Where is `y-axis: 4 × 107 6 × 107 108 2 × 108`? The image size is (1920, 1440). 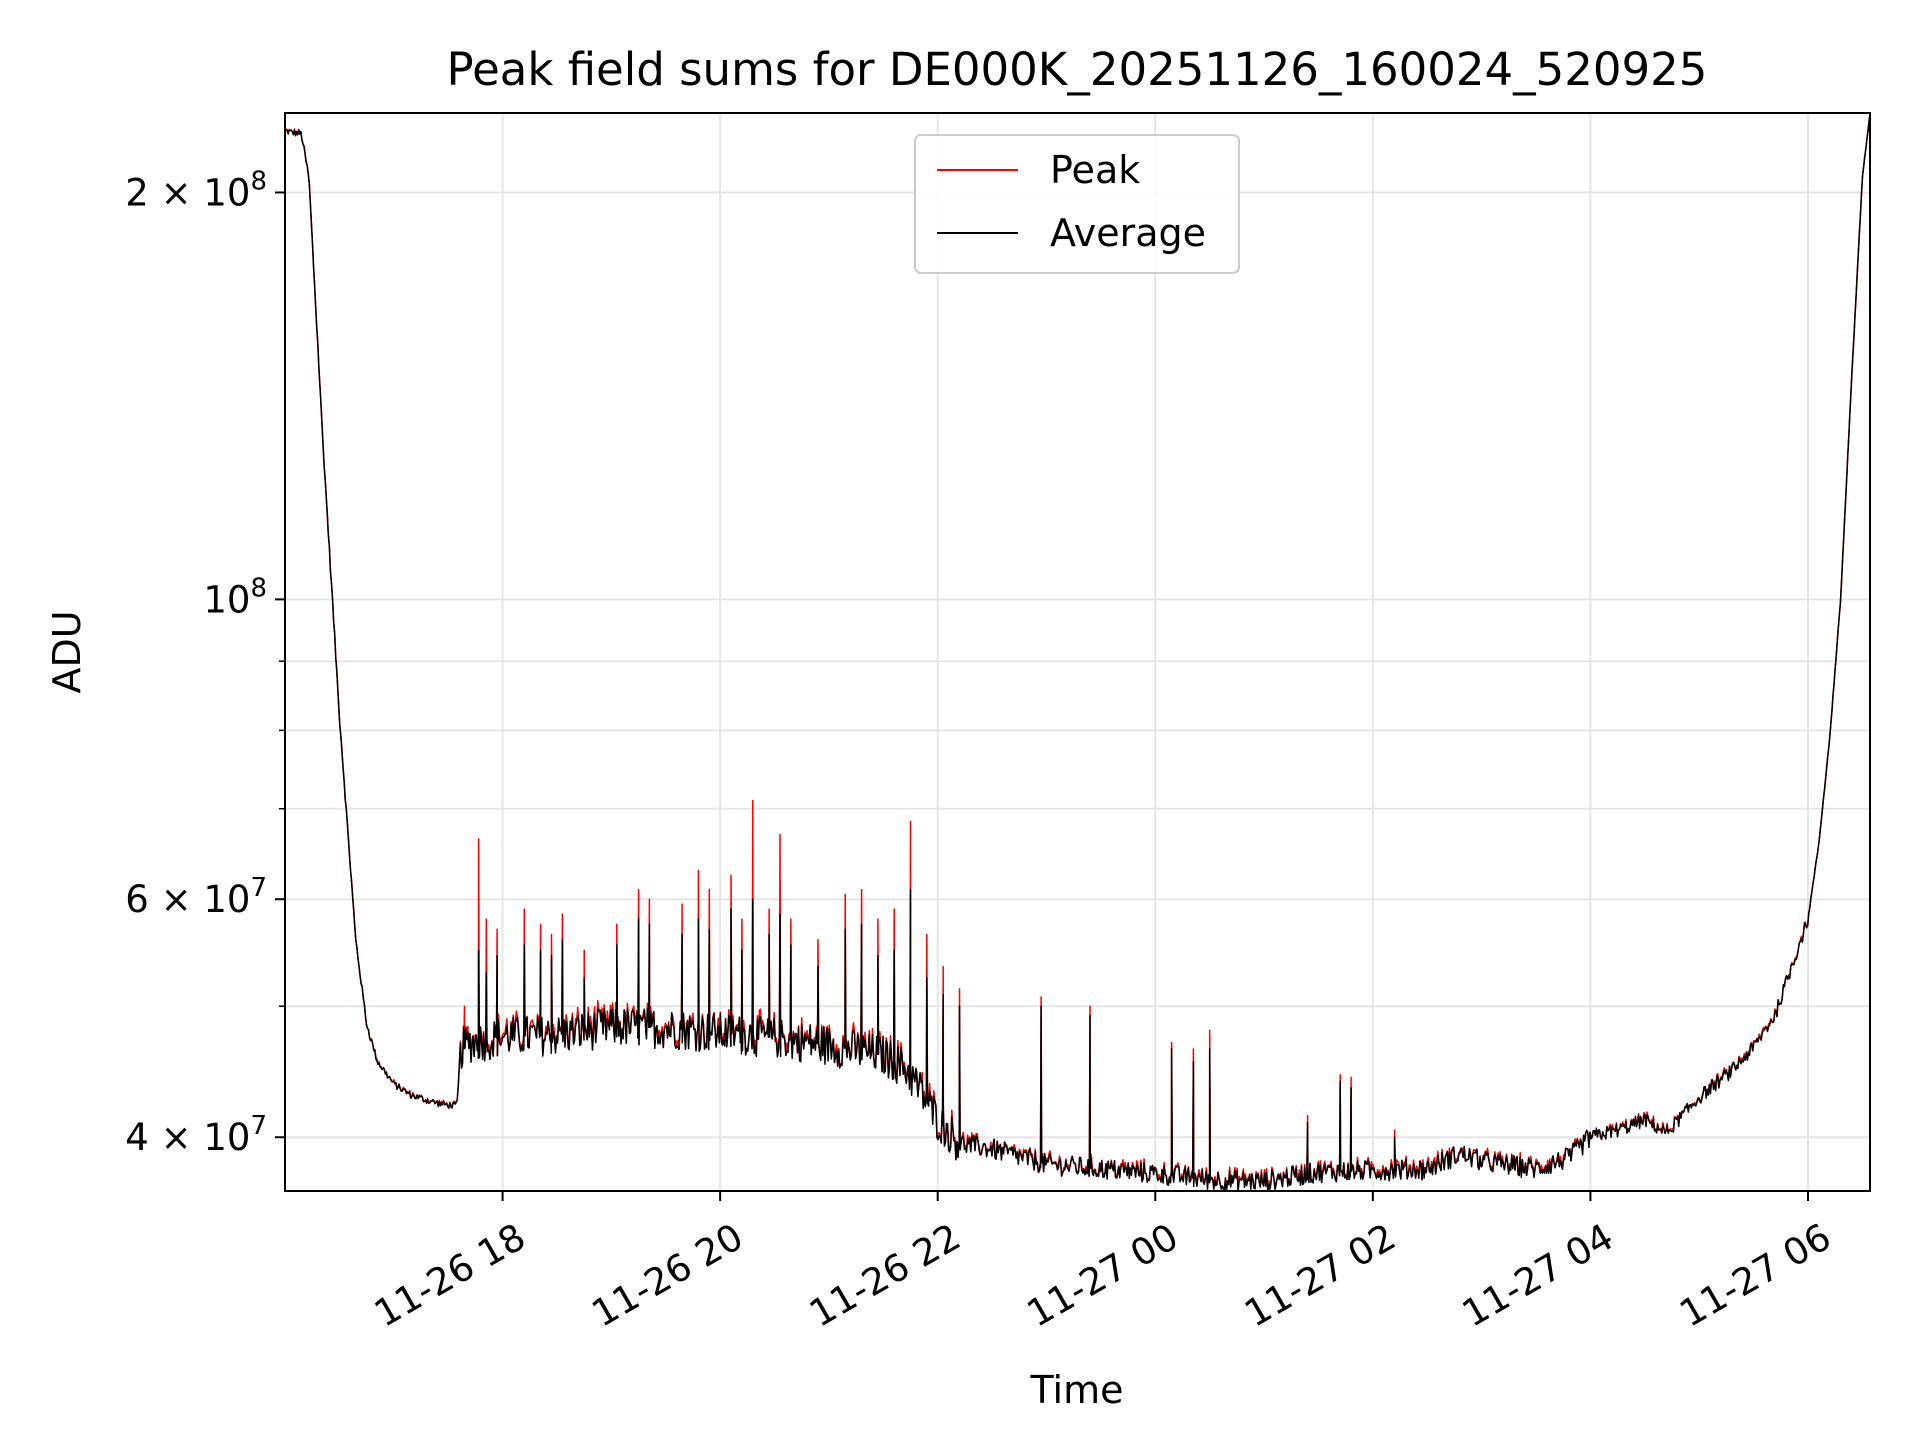
y-axis: 4 × 107 6 × 107 108 2 × 108 is located at coordinates (205, 662).